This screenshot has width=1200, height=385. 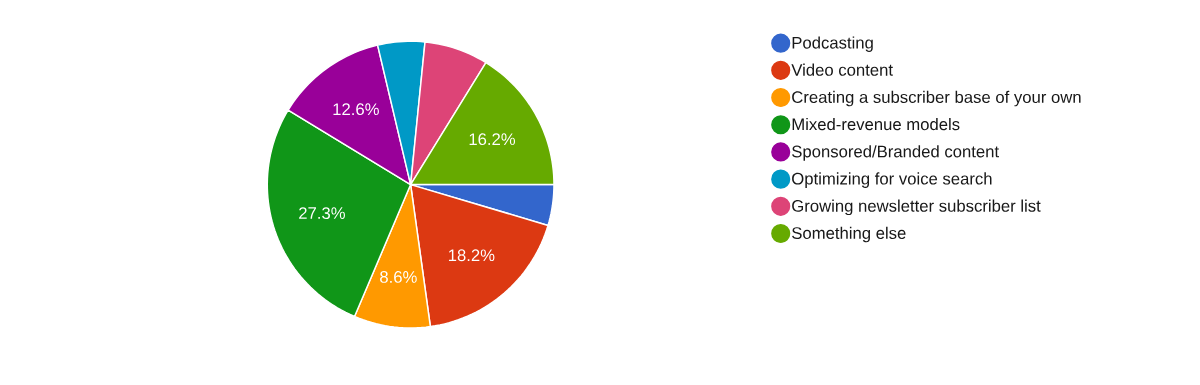 I want to click on data-label: 8.6%, so click(x=398, y=277).